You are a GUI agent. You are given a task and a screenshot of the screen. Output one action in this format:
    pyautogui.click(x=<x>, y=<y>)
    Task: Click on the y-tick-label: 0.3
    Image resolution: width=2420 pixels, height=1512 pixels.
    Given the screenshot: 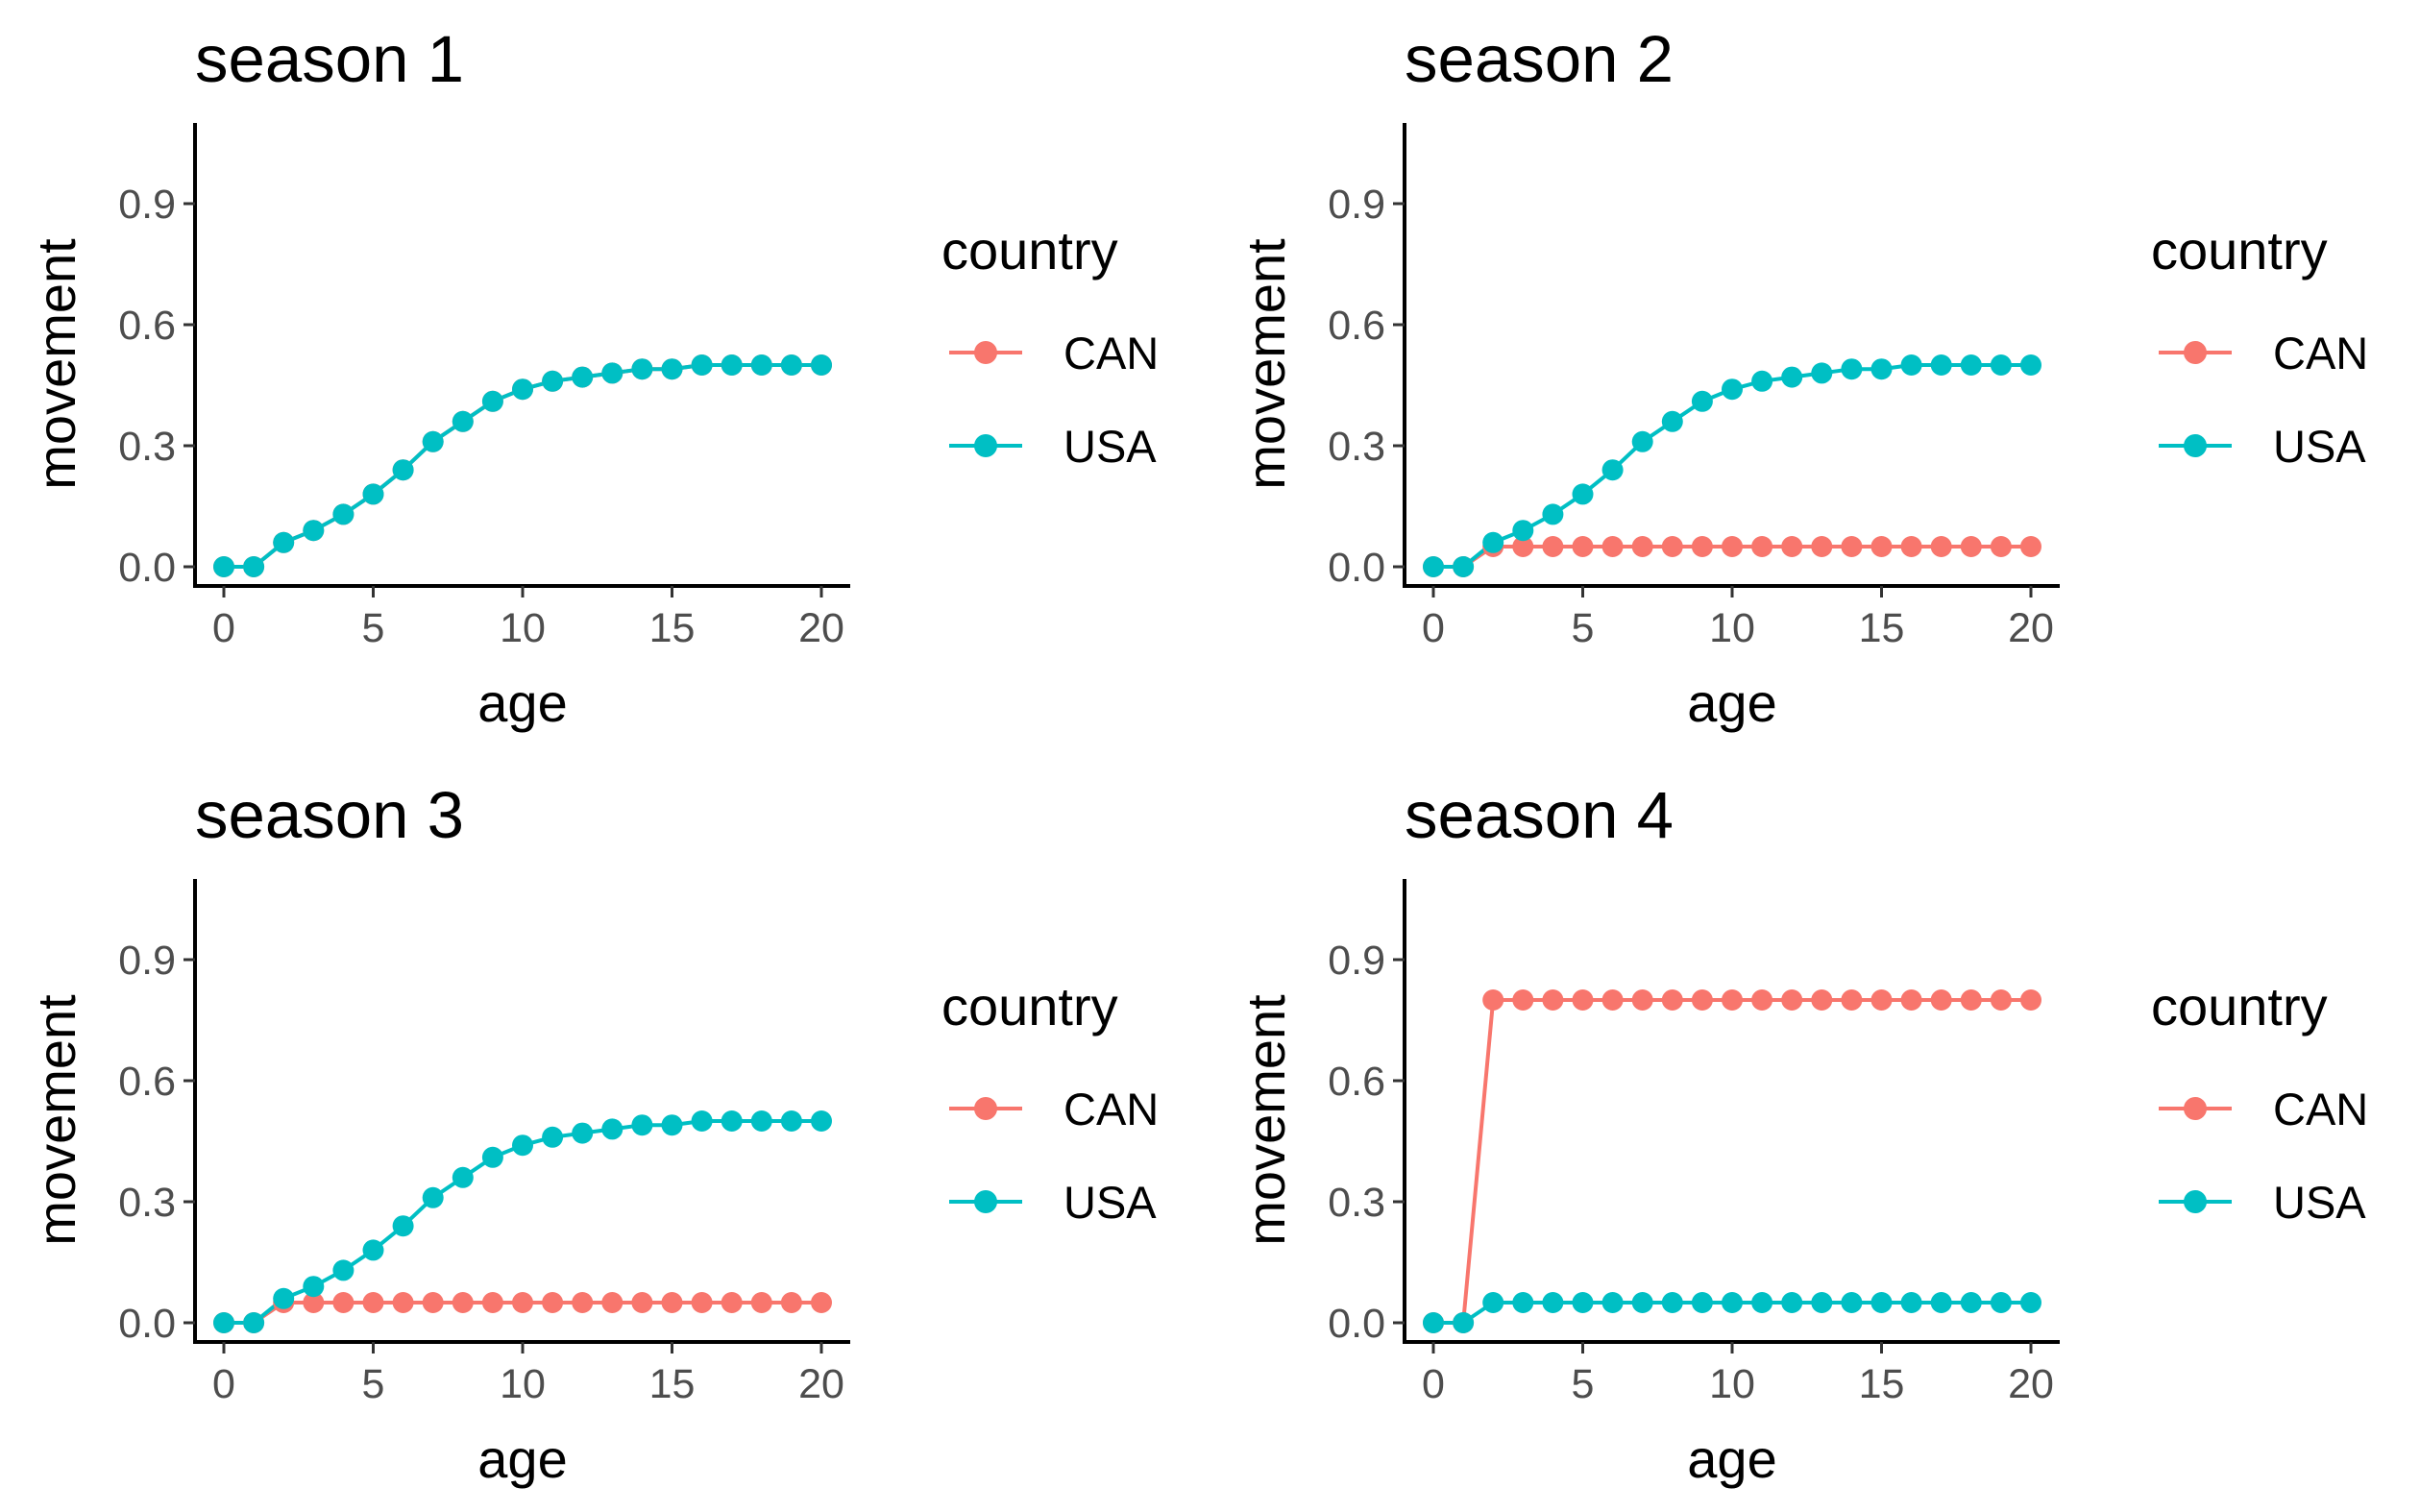 What is the action you would take?
    pyautogui.click(x=147, y=1203)
    